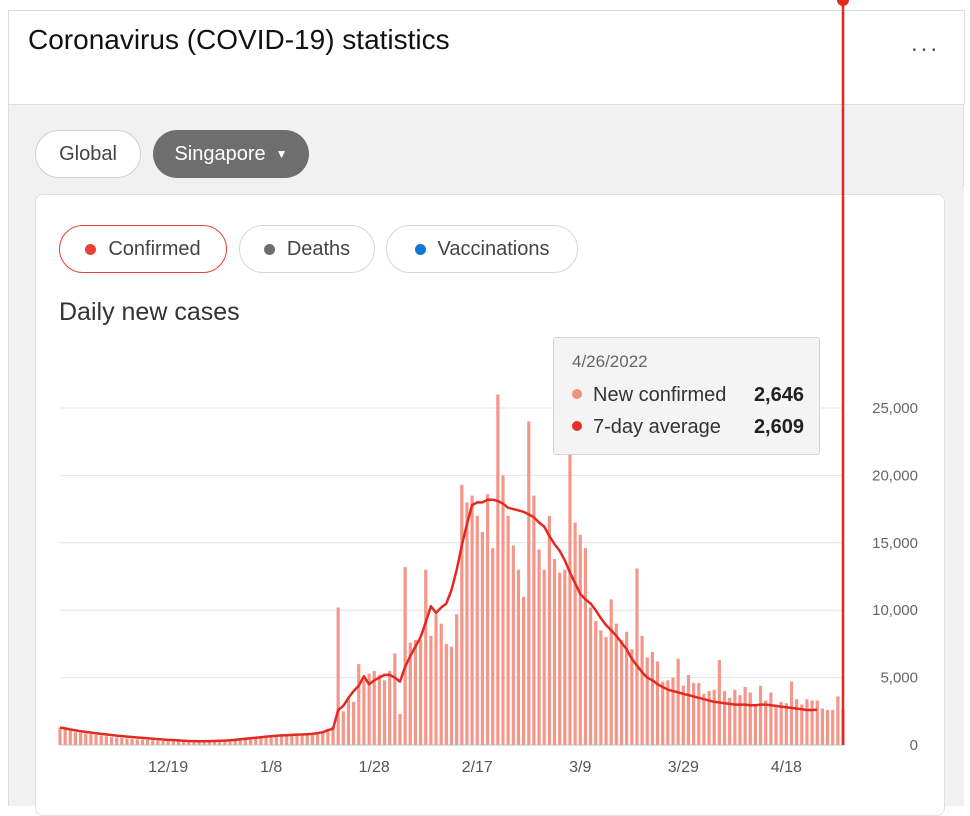 The image size is (970, 816). Describe the element at coordinates (914, 745) in the screenshot. I see `y-tick-label: 0` at that location.